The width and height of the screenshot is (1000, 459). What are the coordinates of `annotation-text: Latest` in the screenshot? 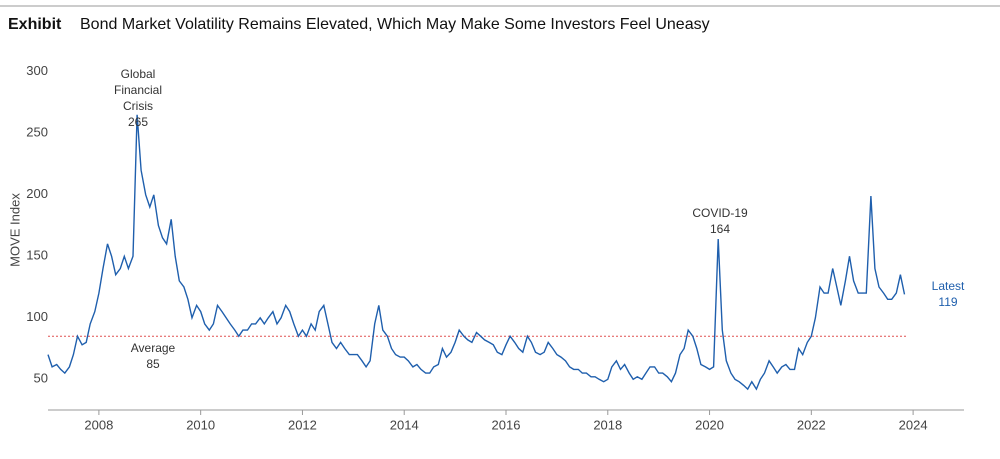 It's located at (948, 286).